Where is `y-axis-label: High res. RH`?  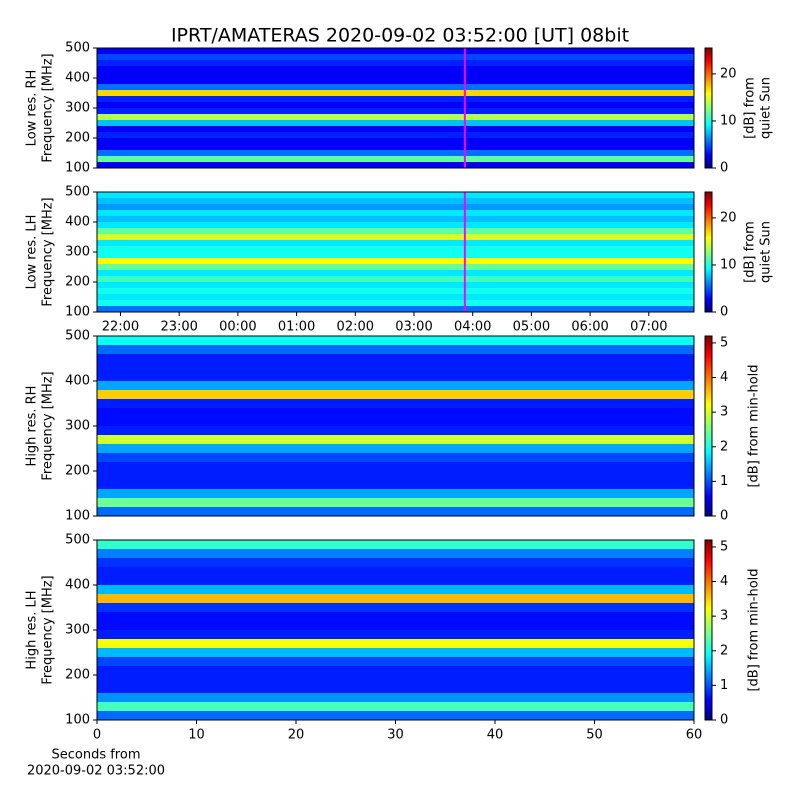
y-axis-label: High res. RH is located at coordinates (32, 426).